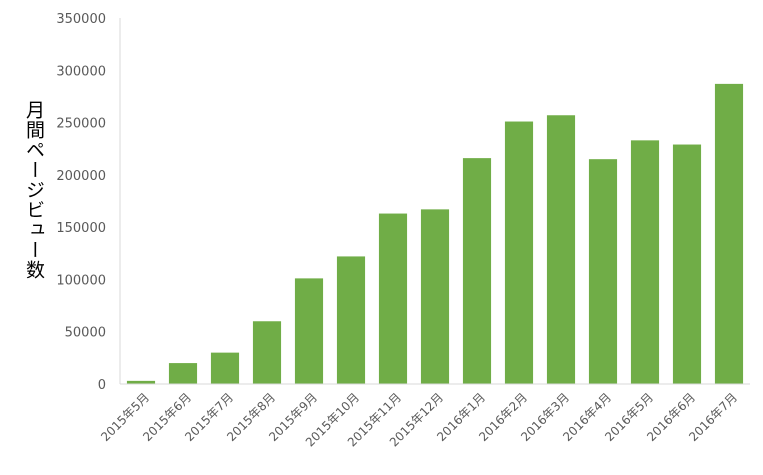 The height and width of the screenshot is (475, 763). What do you see at coordinates (81, 228) in the screenshot?
I see `y-tick-label: 150000` at bounding box center [81, 228].